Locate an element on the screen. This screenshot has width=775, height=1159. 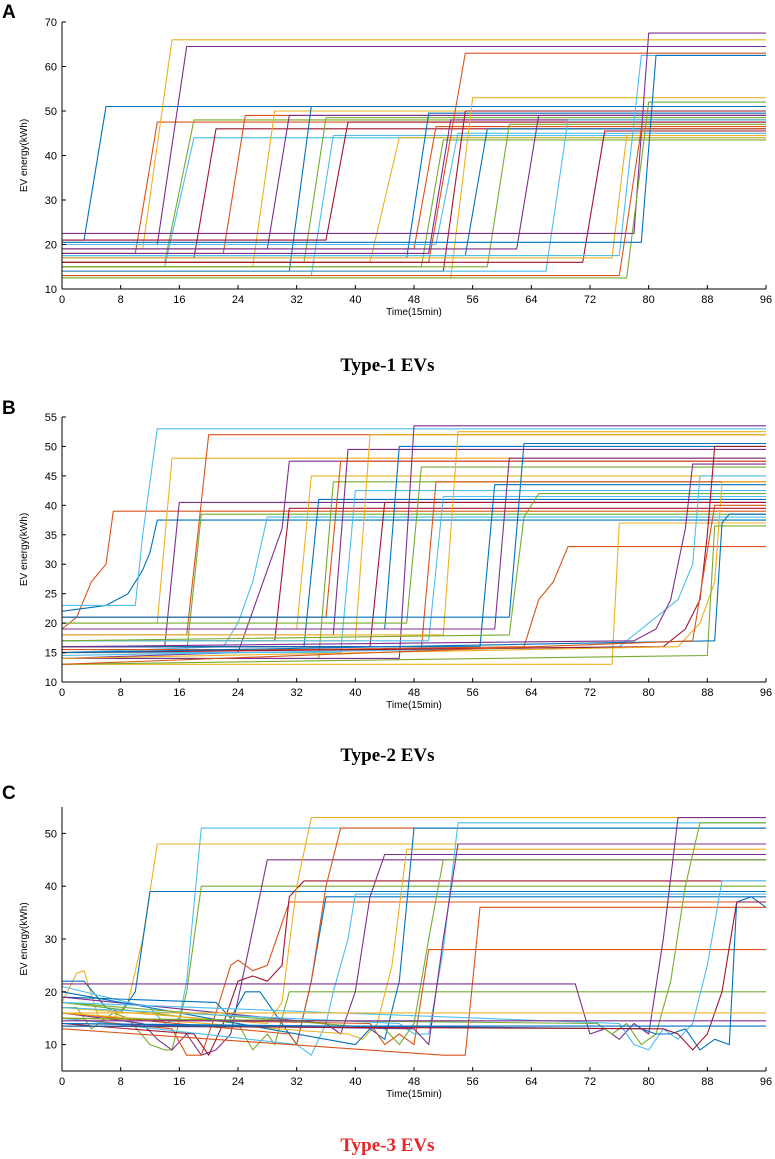
caption-type-1: Type-1 EVs is located at coordinates (387, 365).